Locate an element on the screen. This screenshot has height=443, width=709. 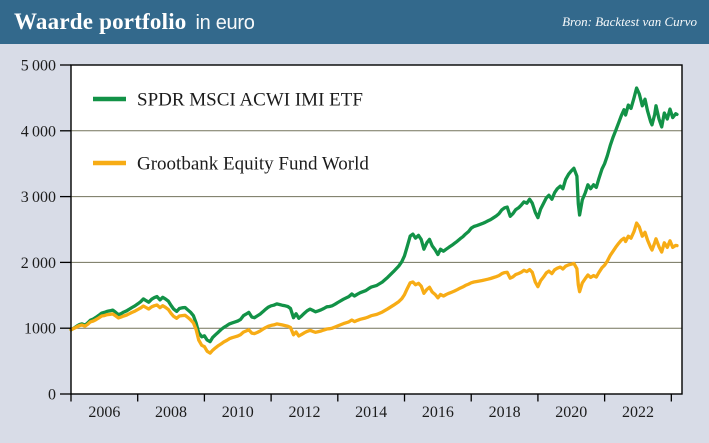
y-tick-label: 2 000 is located at coordinates (38, 263).